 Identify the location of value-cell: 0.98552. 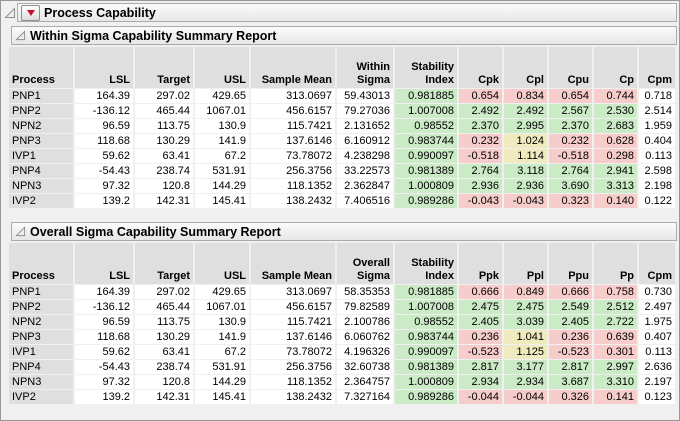
(426, 322).